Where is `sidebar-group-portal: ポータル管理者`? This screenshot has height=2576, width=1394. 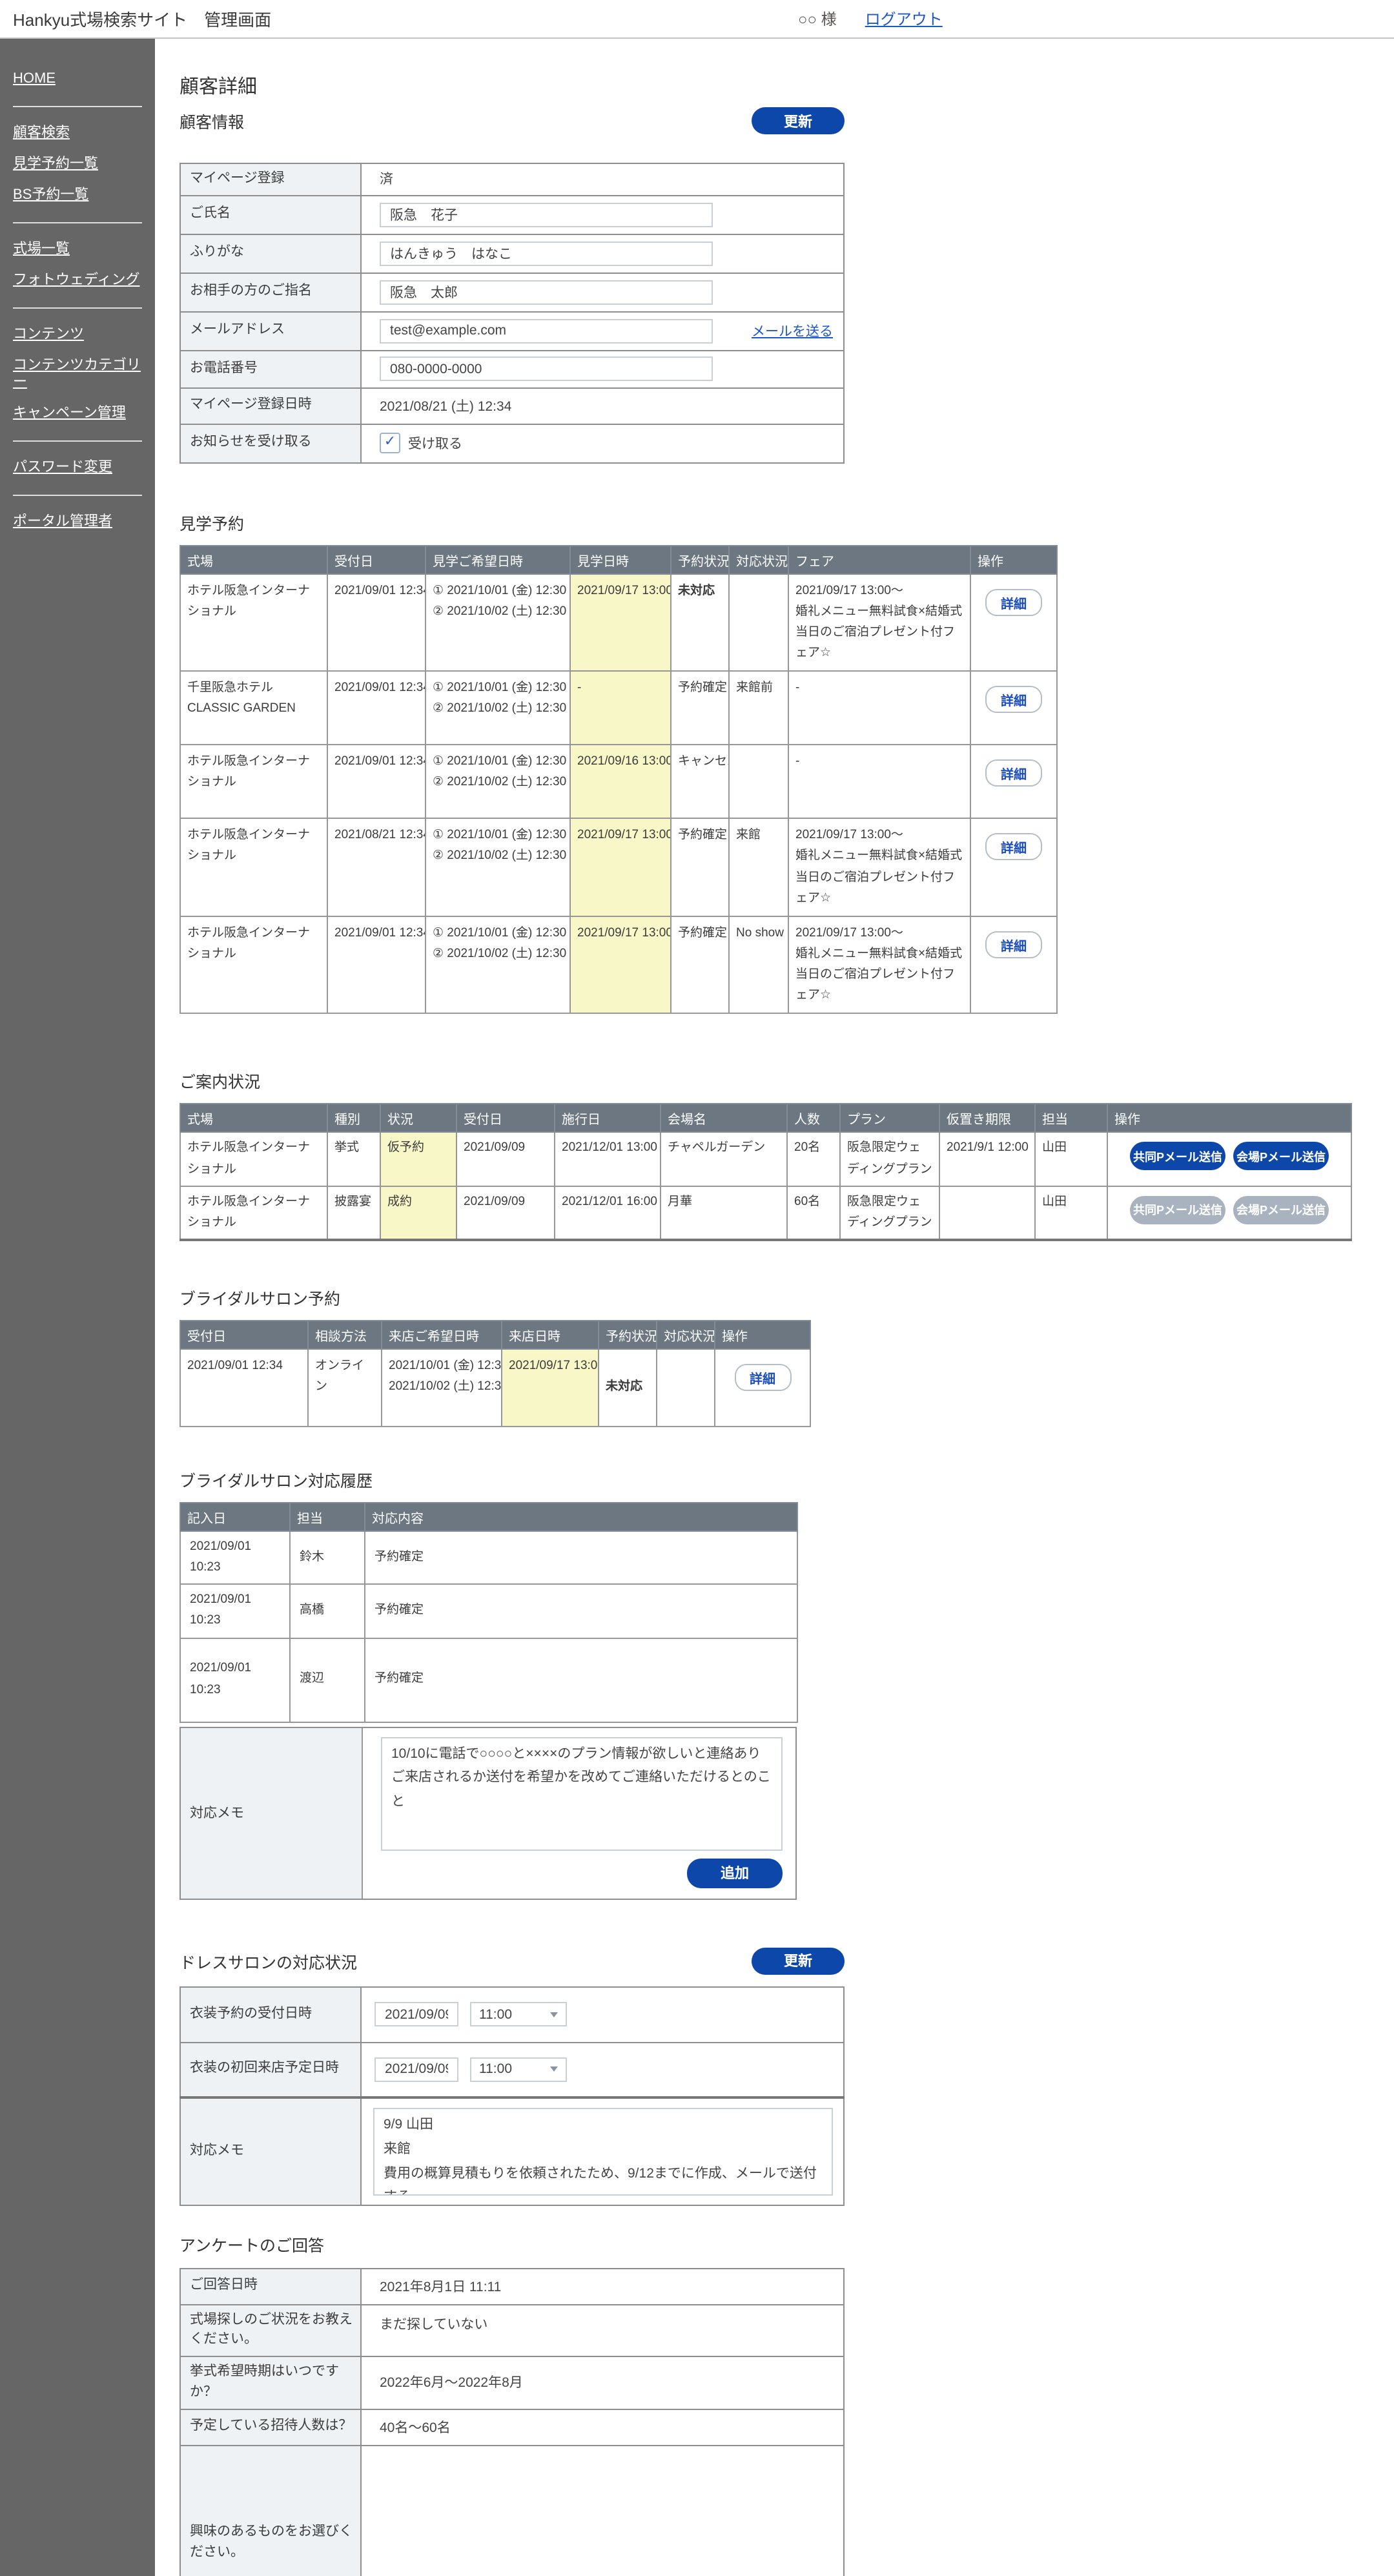 sidebar-group-portal: ポータル管理者 is located at coordinates (77, 522).